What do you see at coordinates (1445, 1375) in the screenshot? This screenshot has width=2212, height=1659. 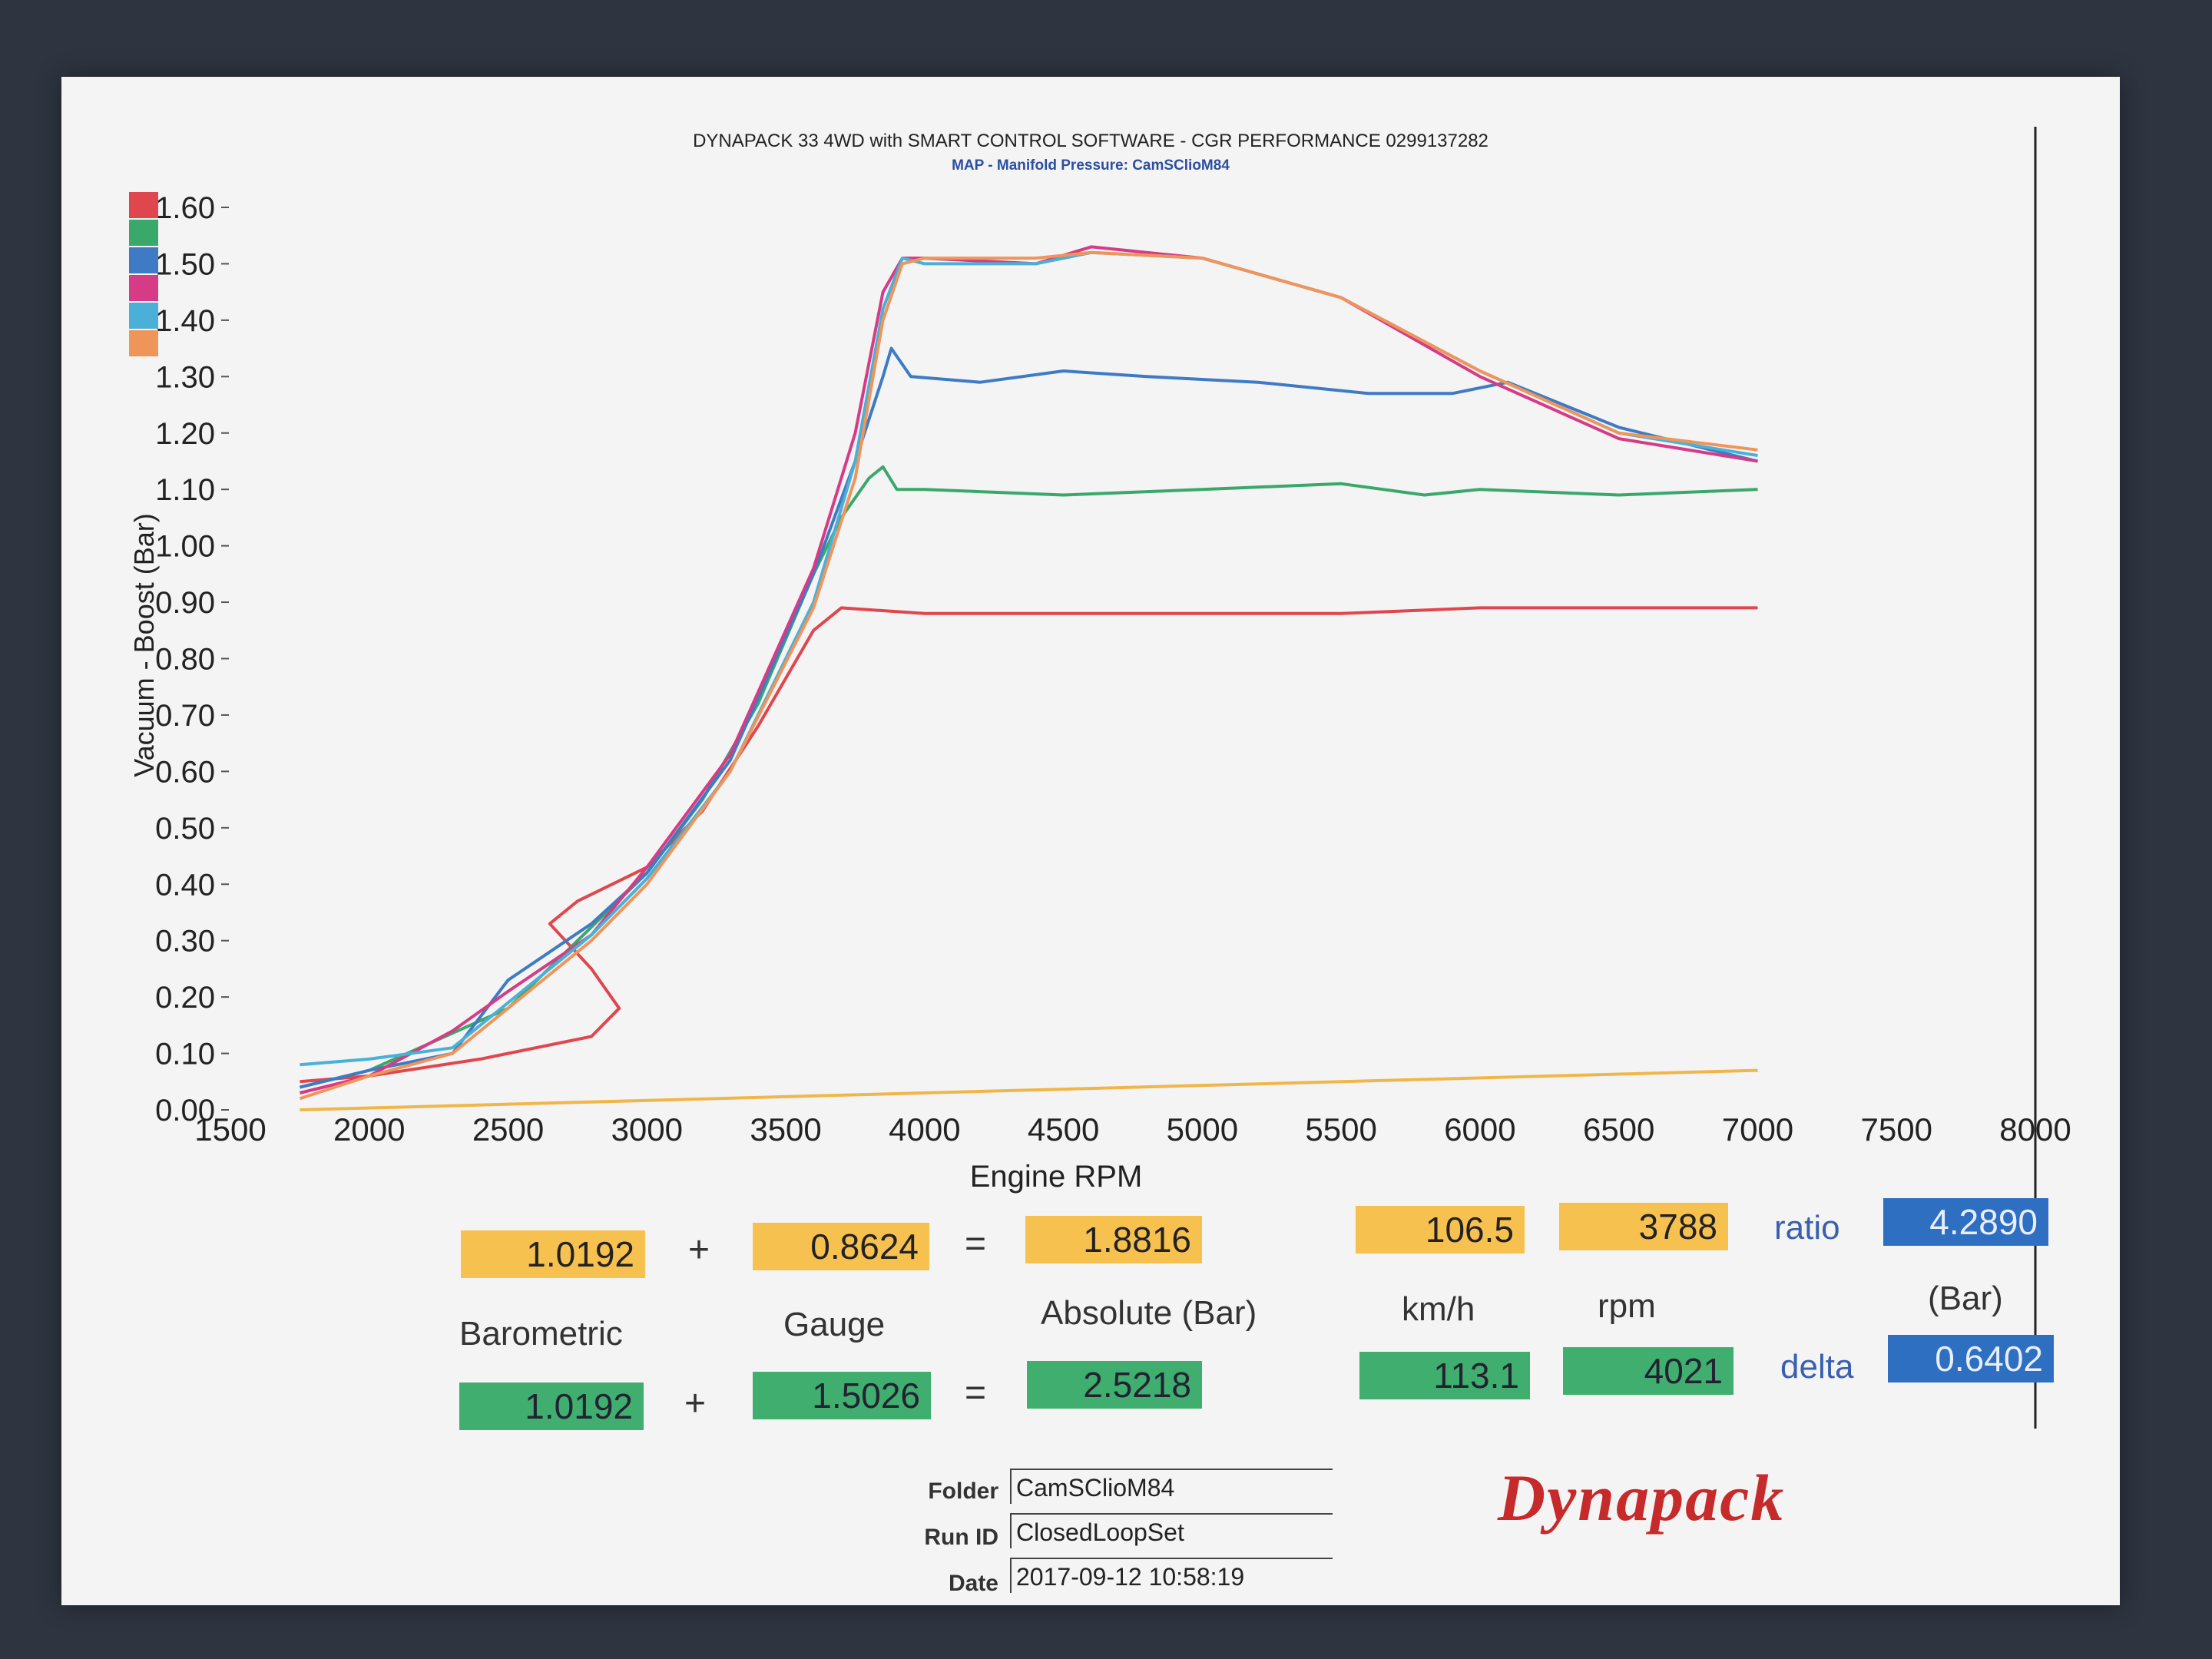 I see `kmh-value-2: 113.1` at bounding box center [1445, 1375].